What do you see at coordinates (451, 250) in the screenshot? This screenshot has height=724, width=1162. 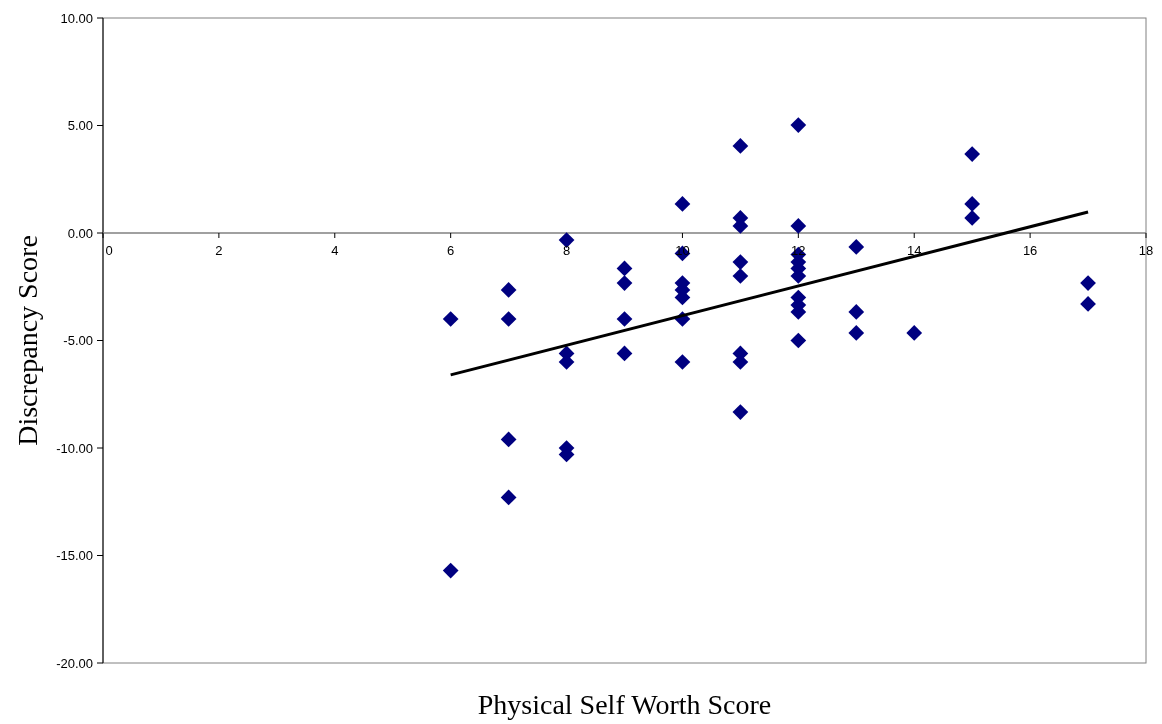 I see `x-tick-label: 6` at bounding box center [451, 250].